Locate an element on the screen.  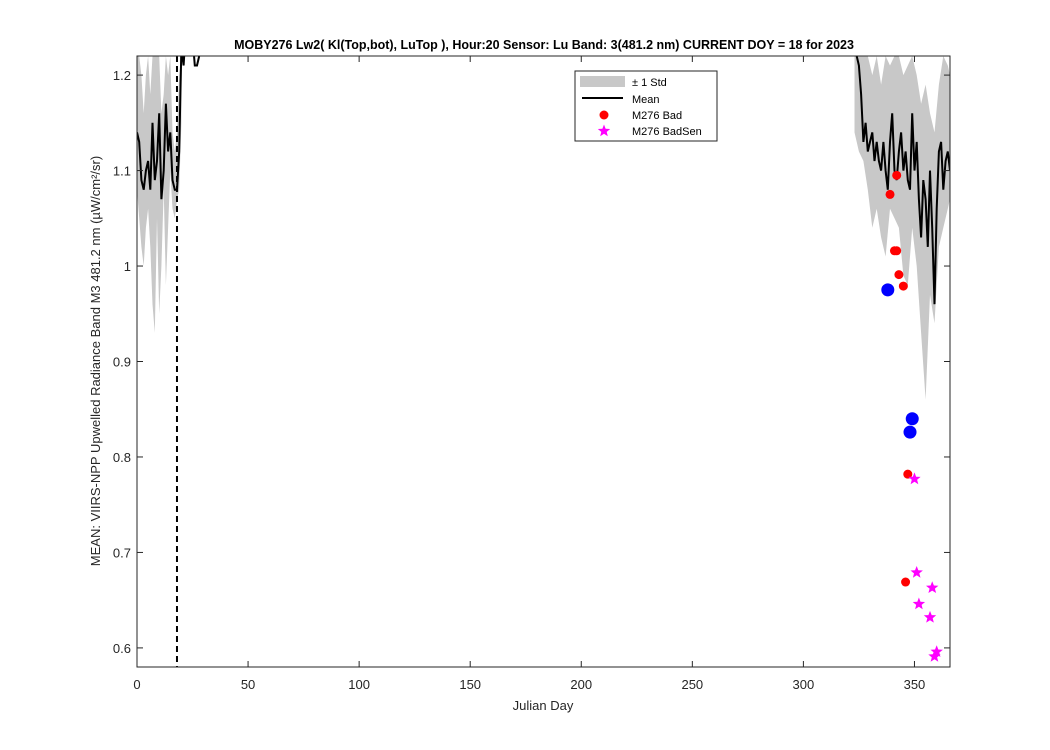
y-tick-label: 0.9 is located at coordinates (122, 362).